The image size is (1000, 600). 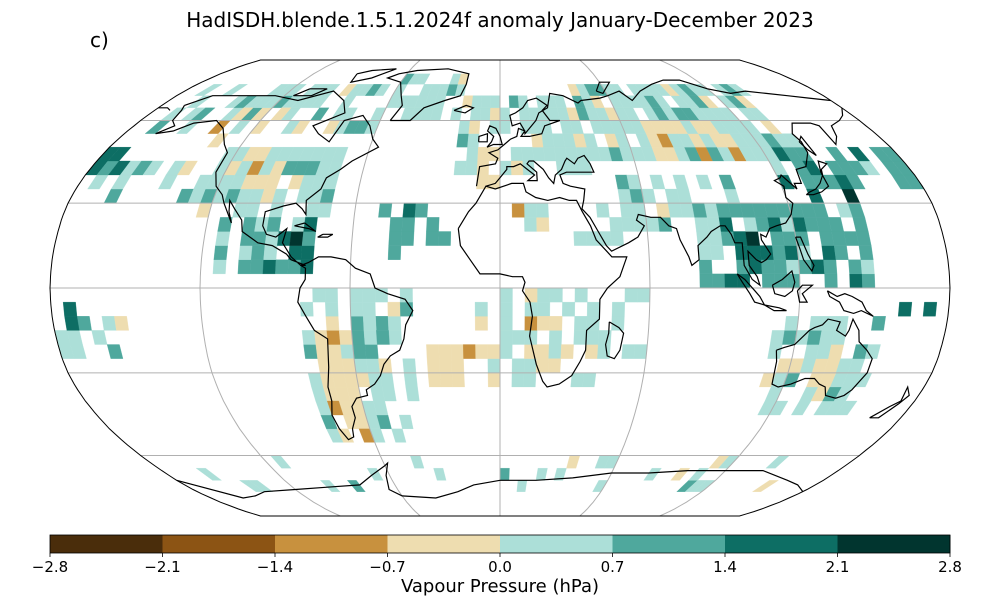 What do you see at coordinates (99, 40) in the screenshot?
I see `panel-label: c)` at bounding box center [99, 40].